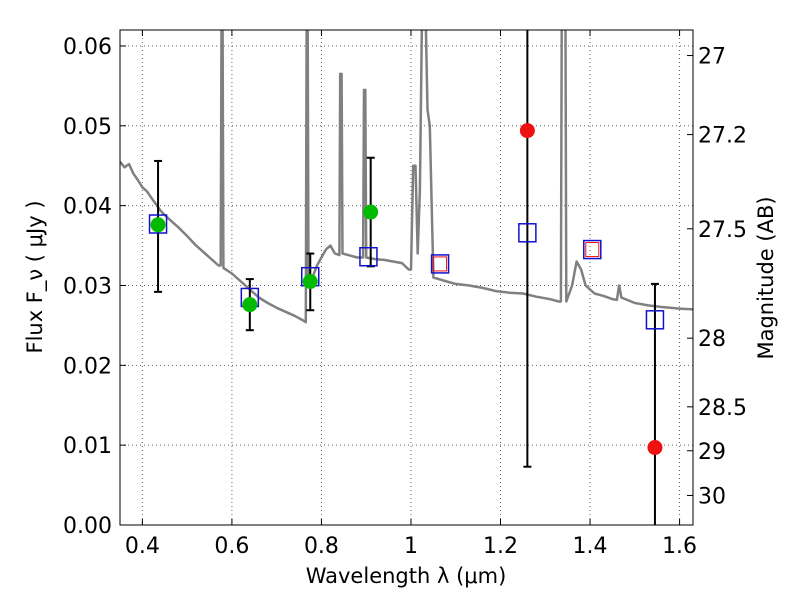 Image resolution: width=800 pixels, height=600 pixels. I want to click on x-tick-label: 0.6, so click(231, 546).